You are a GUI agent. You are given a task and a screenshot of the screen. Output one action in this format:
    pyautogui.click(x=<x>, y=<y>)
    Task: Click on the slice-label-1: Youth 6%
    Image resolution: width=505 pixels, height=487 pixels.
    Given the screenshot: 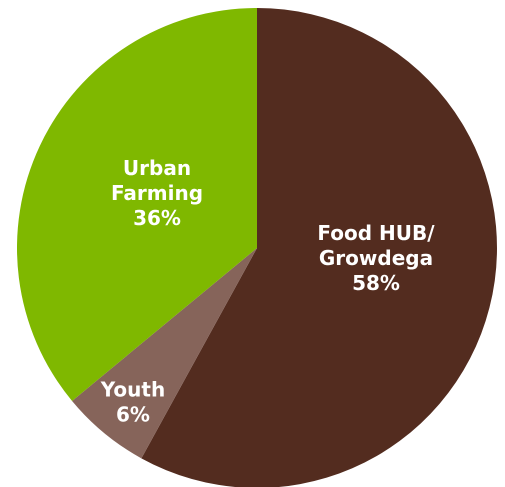 What is the action you would take?
    pyautogui.click(x=132, y=402)
    